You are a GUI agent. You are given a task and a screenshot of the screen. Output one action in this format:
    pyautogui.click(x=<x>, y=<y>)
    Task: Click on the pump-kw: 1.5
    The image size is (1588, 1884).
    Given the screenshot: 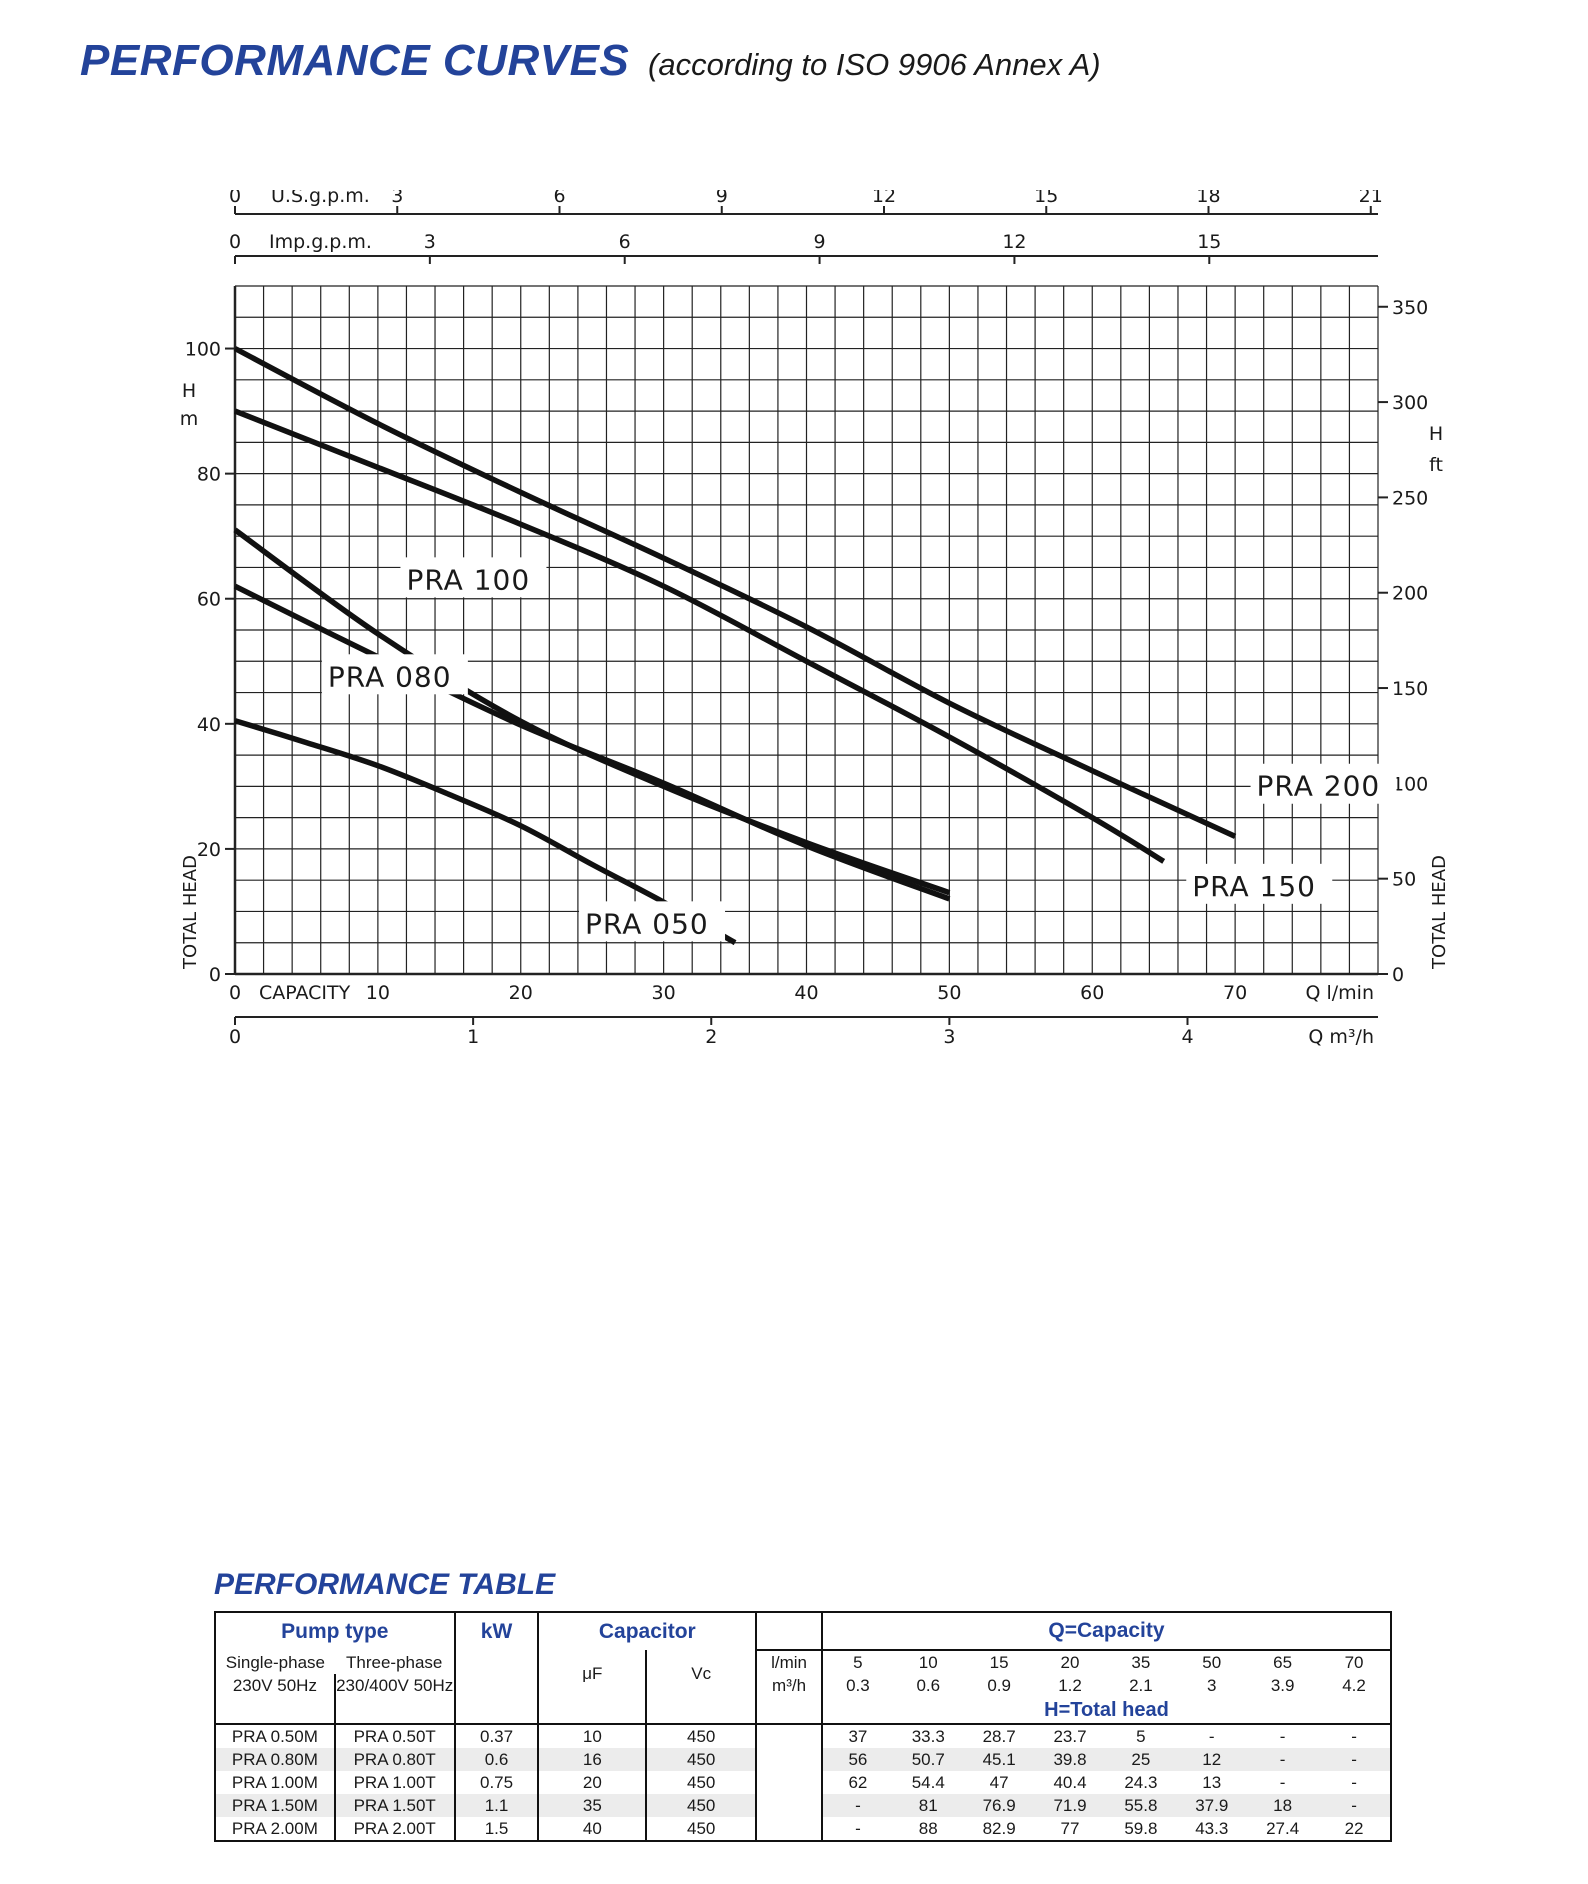 What is the action you would take?
    pyautogui.click(x=496, y=1829)
    